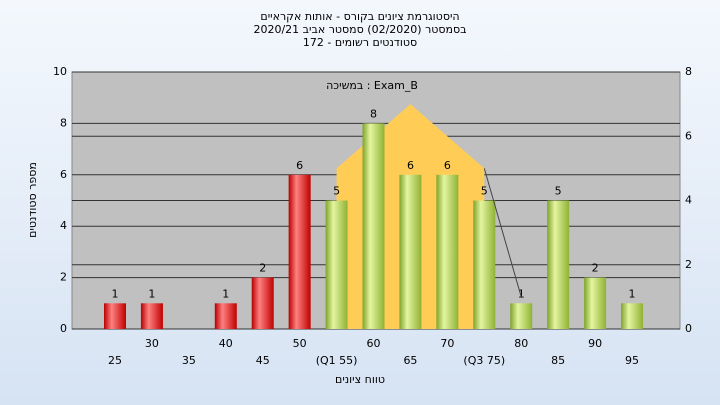  What do you see at coordinates (32, 200) in the screenshot?
I see `y-axis-label: מספר סטודנטים` at bounding box center [32, 200].